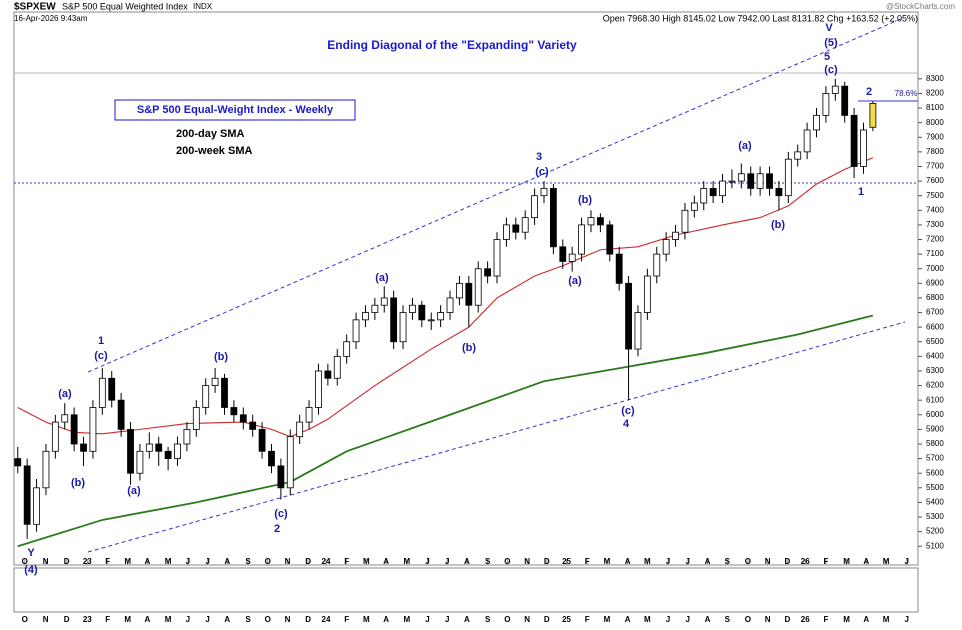 This screenshot has width=962, height=630. What do you see at coordinates (566, 561) in the screenshot?
I see `x-tick-label: 25` at bounding box center [566, 561].